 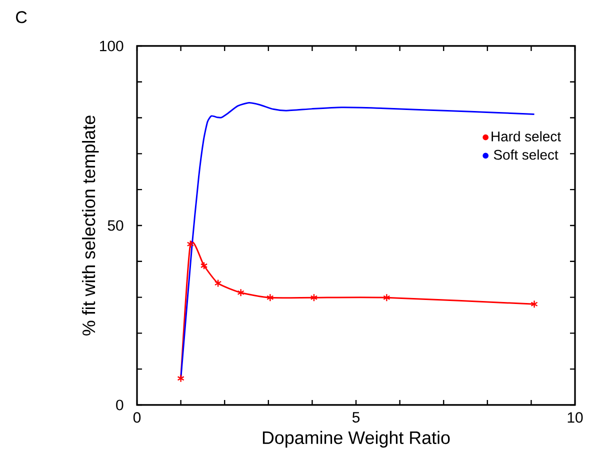 I want to click on y-tick-label: 100, so click(x=112, y=46).